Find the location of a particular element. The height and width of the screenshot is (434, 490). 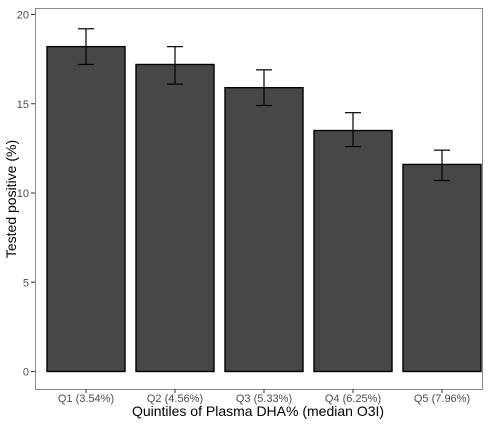

x-tick-label-5: Q5 (7.96%) is located at coordinates (442, 399).